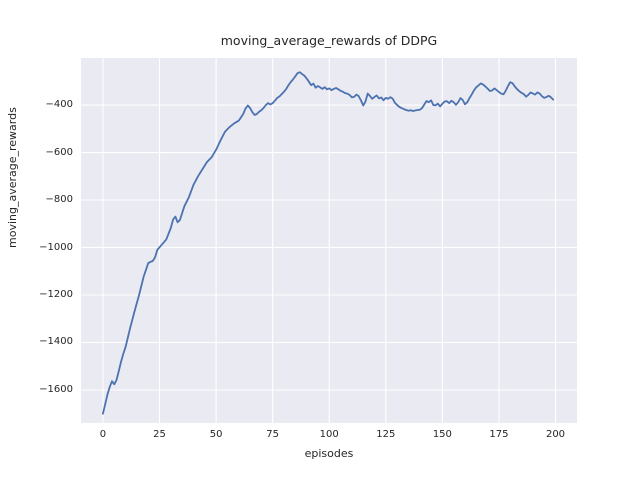 The image size is (640, 480). I want to click on y-tick-label: −600, so click(59, 152).